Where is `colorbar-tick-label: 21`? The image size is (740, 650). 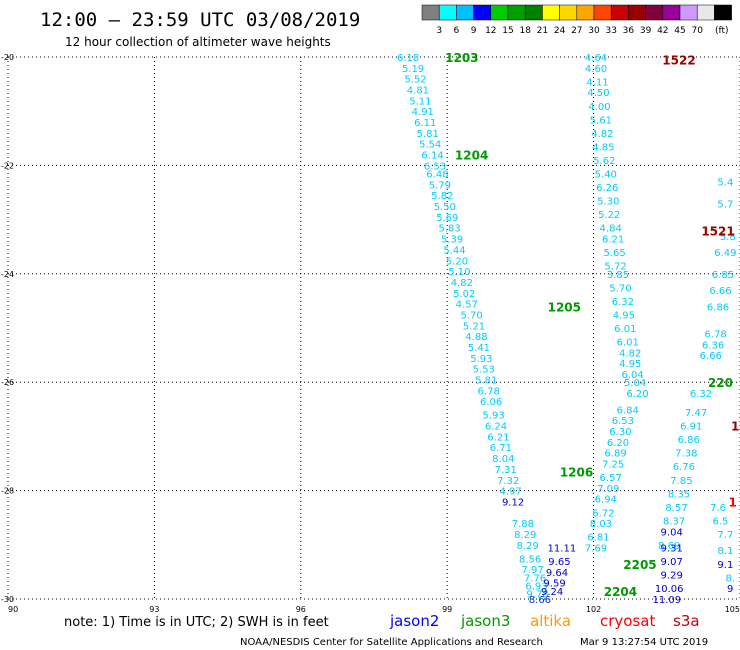
colorbar-tick-label: 21 is located at coordinates (542, 31).